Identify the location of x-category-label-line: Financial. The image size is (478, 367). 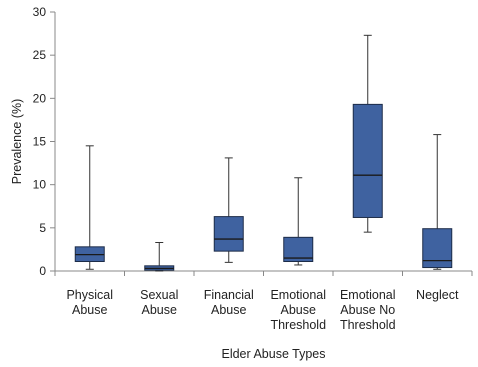
(229, 295).